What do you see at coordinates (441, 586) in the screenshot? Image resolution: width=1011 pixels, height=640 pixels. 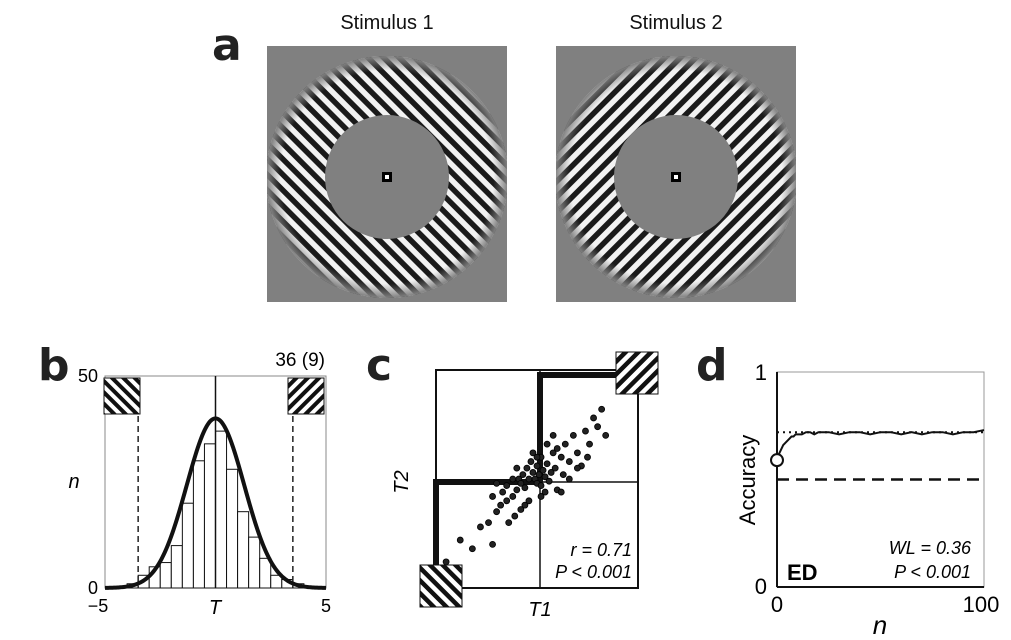 I see `panel-c-bottom-left-grating-icon` at bounding box center [441, 586].